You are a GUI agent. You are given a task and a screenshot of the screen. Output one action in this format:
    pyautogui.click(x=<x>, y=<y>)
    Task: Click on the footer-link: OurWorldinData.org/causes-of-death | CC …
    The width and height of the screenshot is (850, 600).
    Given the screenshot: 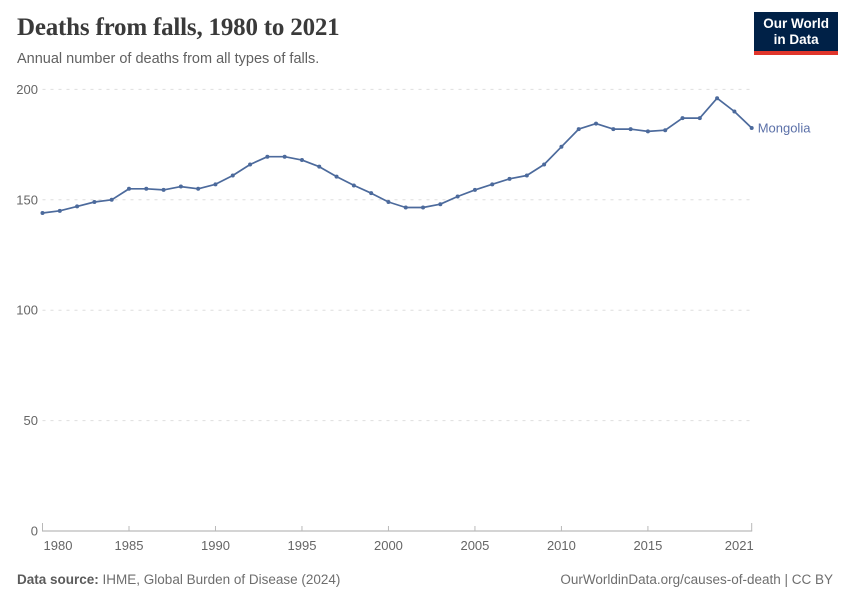 What is the action you would take?
    pyautogui.click(x=696, y=579)
    